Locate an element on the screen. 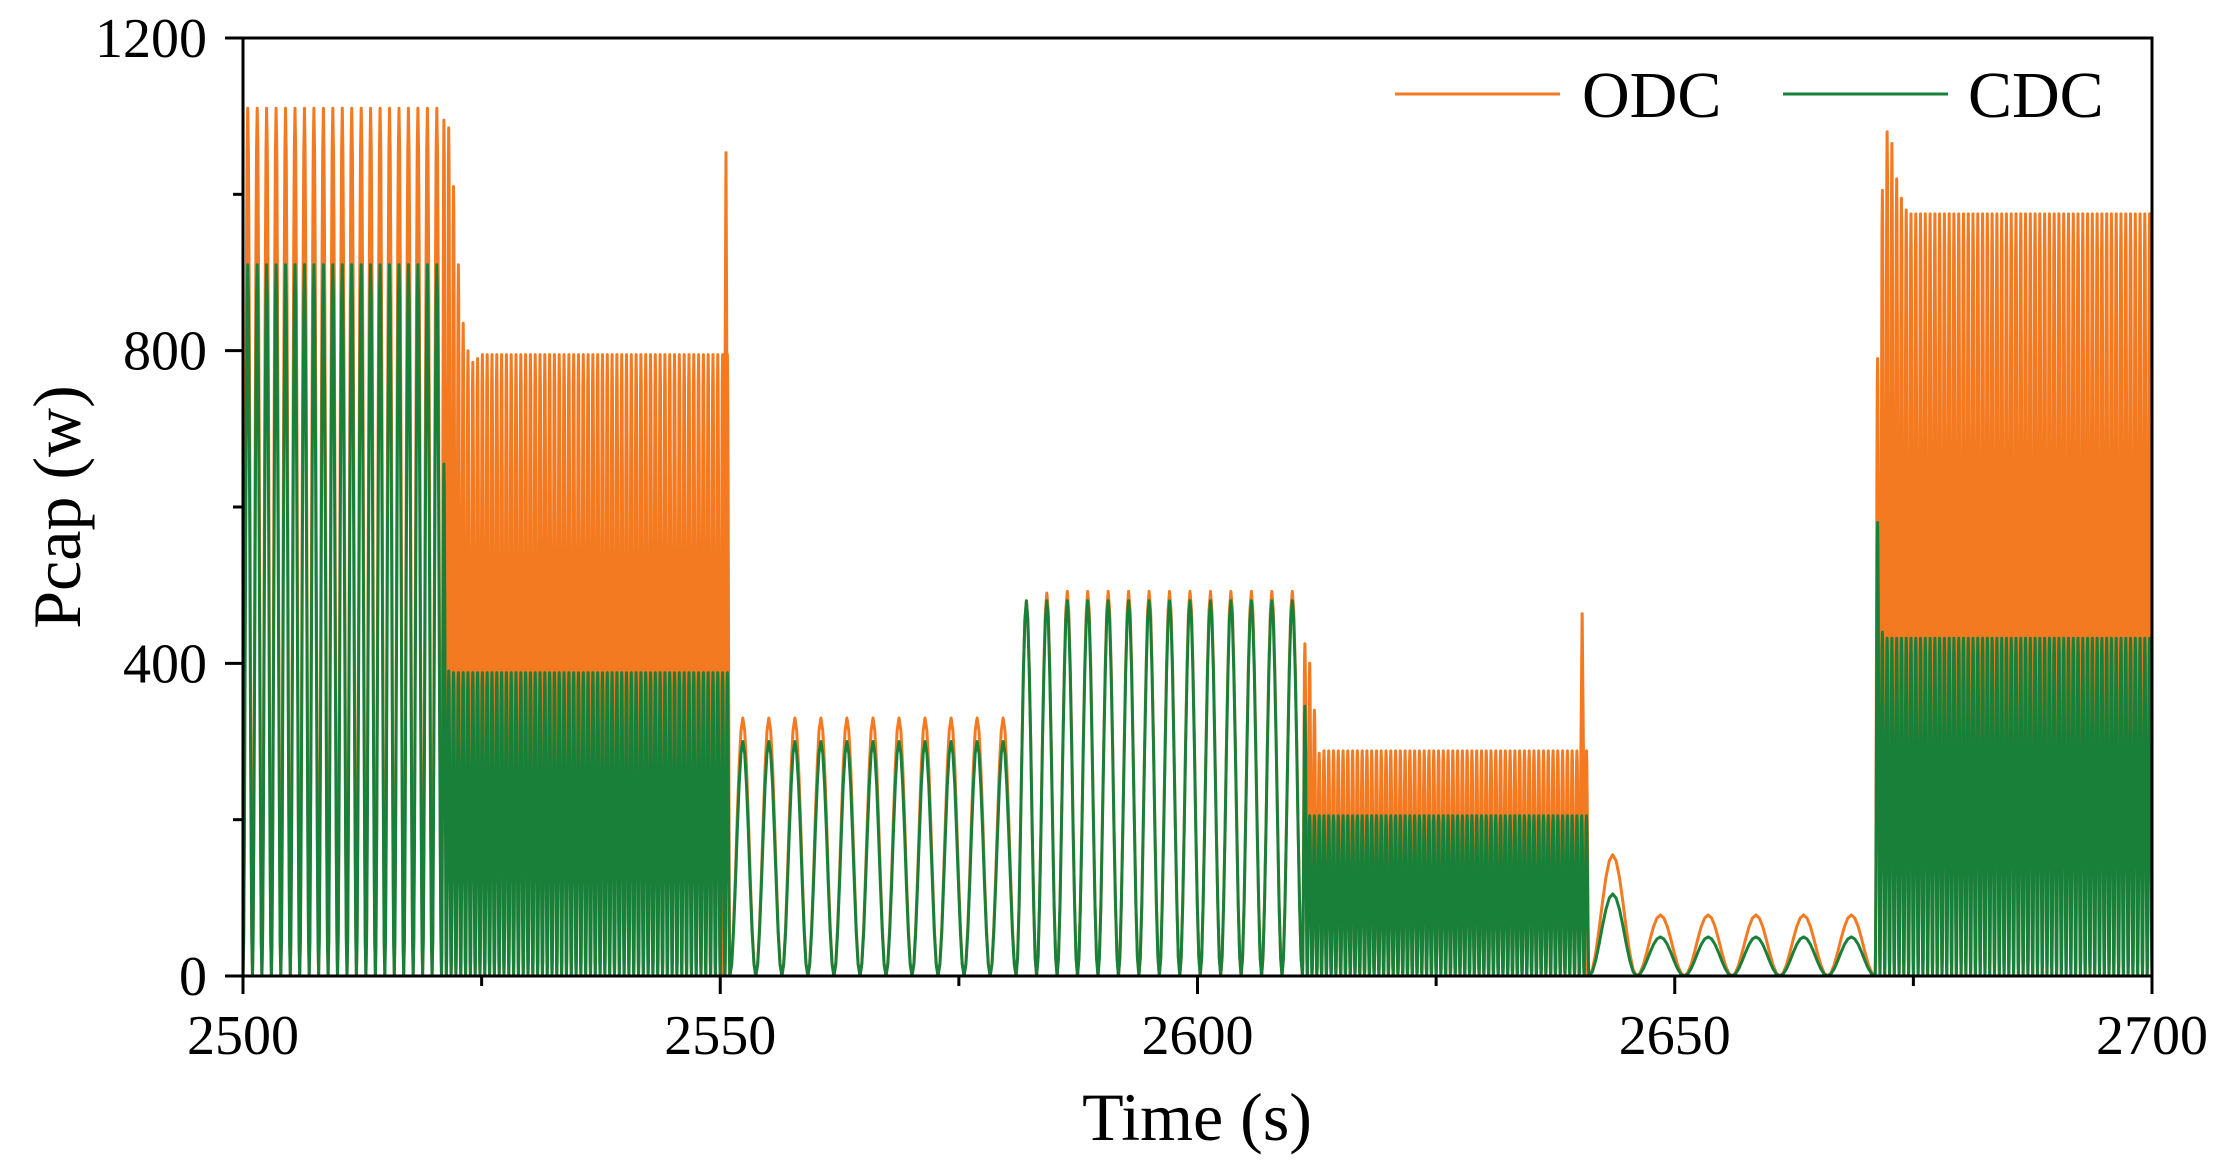 The height and width of the screenshot is (1166, 2235). legend: ODC CDC is located at coordinates (1749, 95).